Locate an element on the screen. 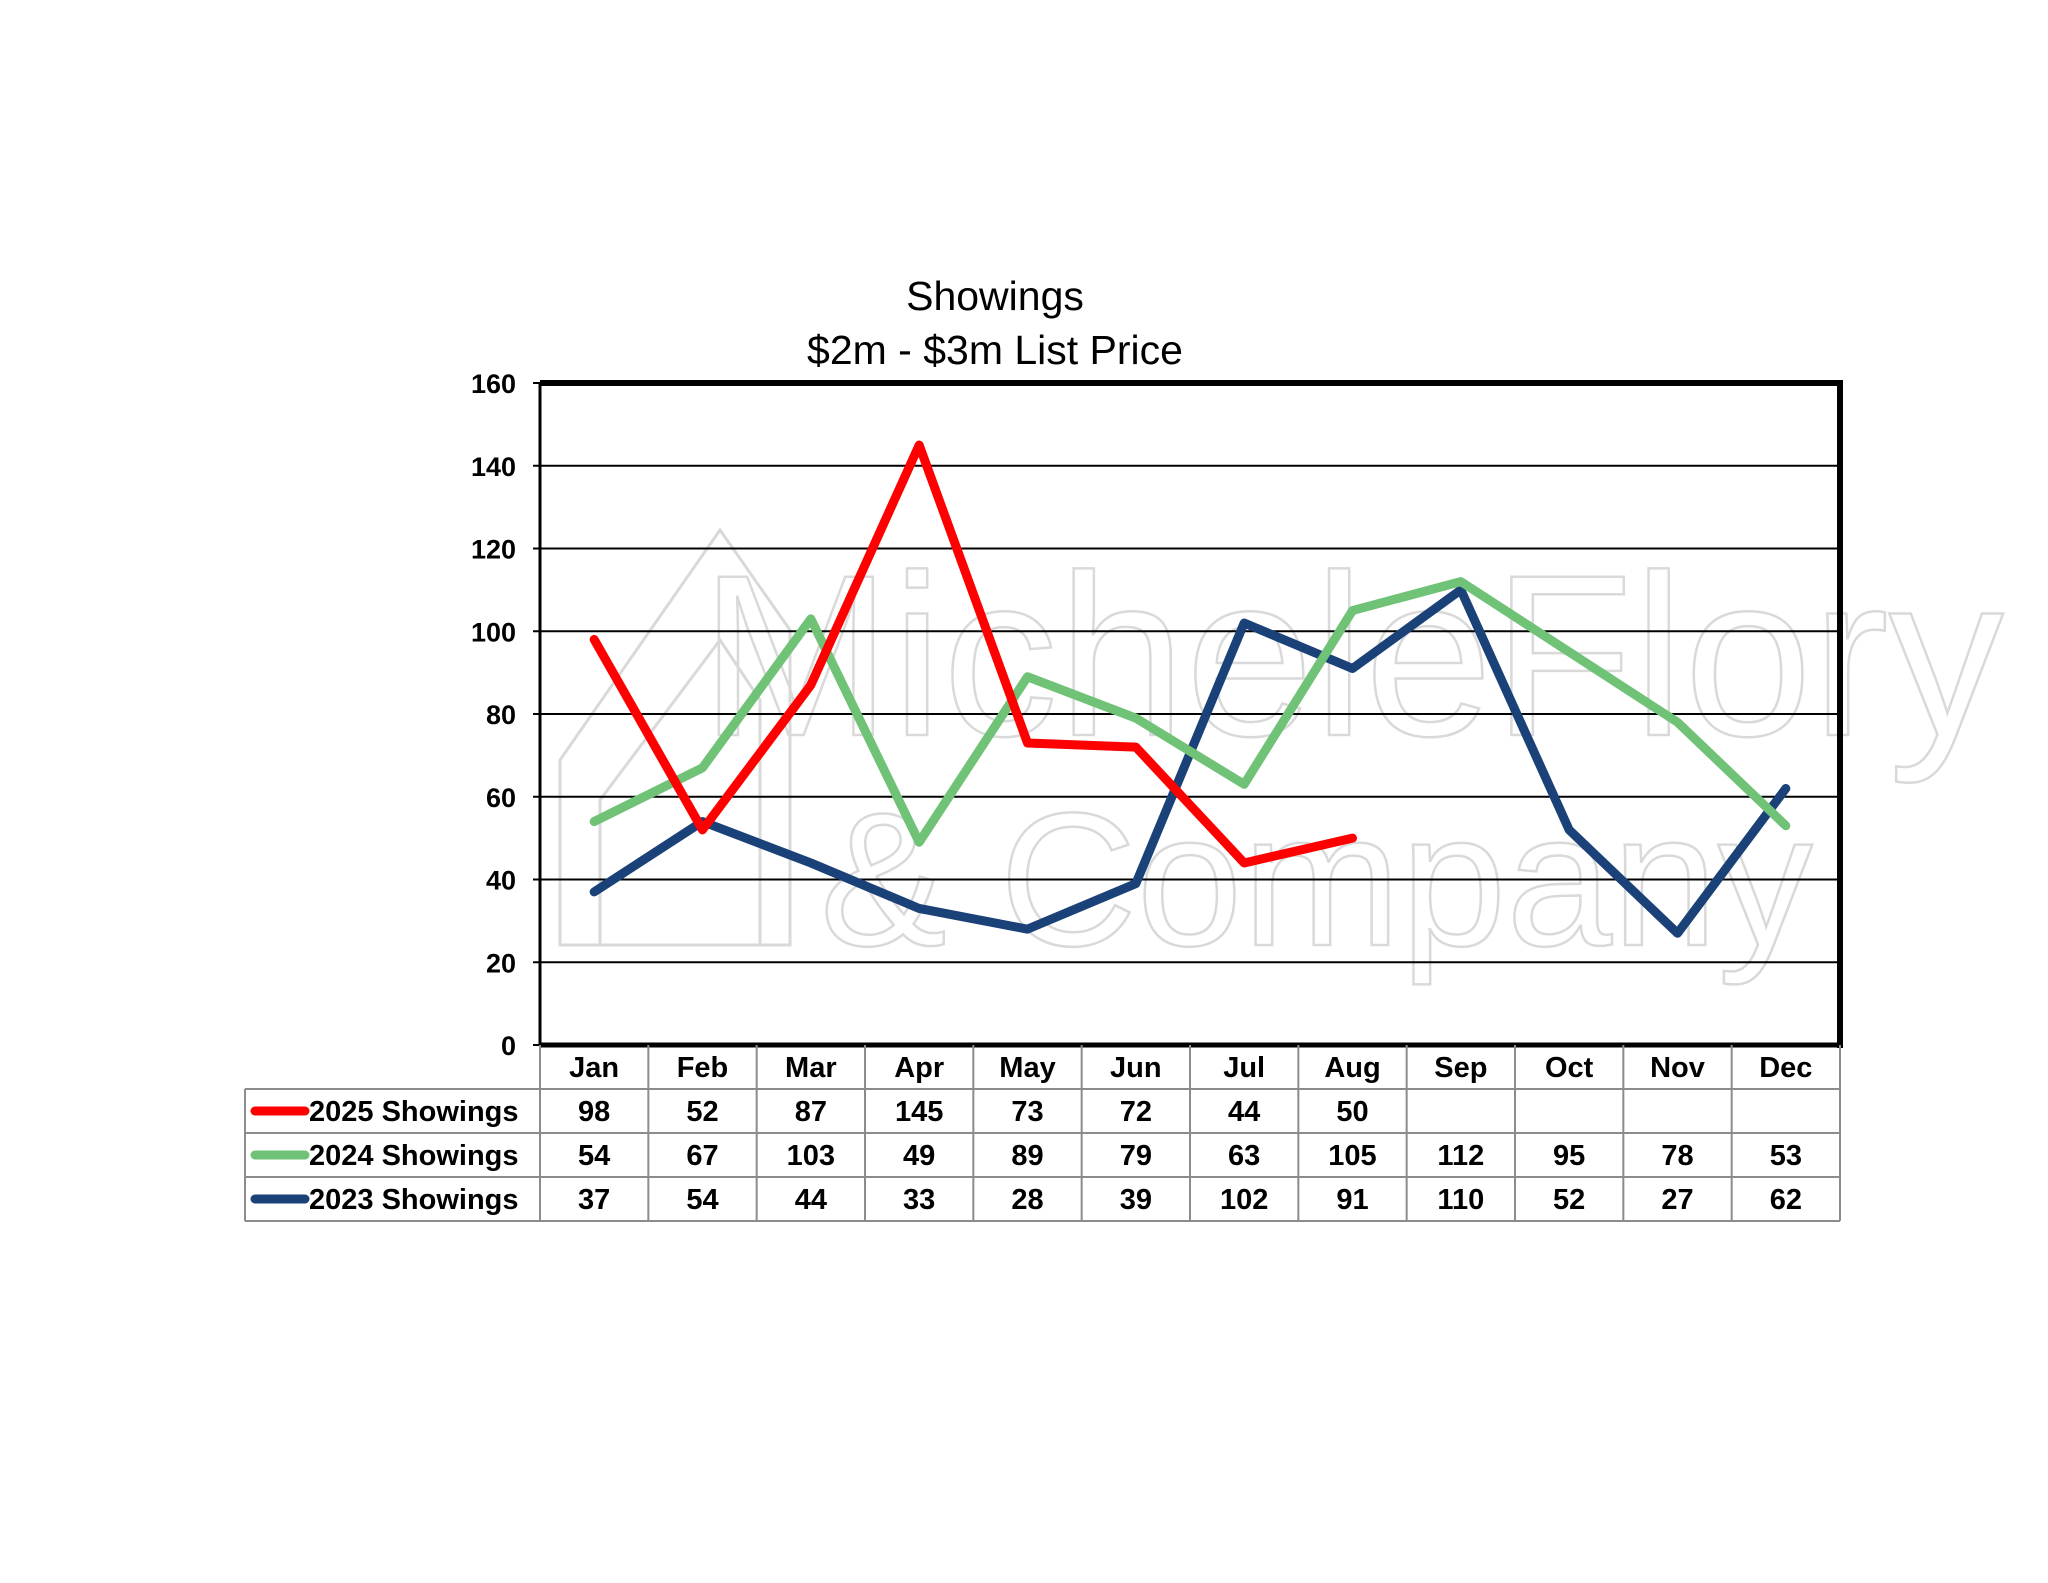 Image resolution: width=2048 pixels, height=1583 pixels. table-cell: 50 is located at coordinates (1352, 1112).